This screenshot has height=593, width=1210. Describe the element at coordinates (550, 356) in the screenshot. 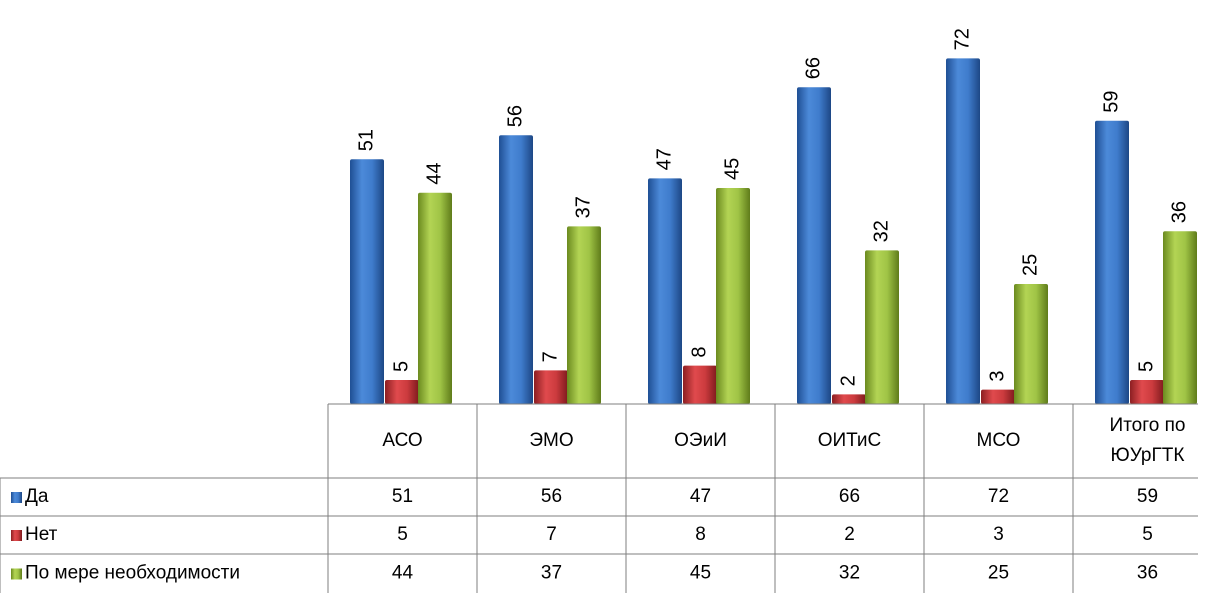

I see `data-label: 7` at that location.